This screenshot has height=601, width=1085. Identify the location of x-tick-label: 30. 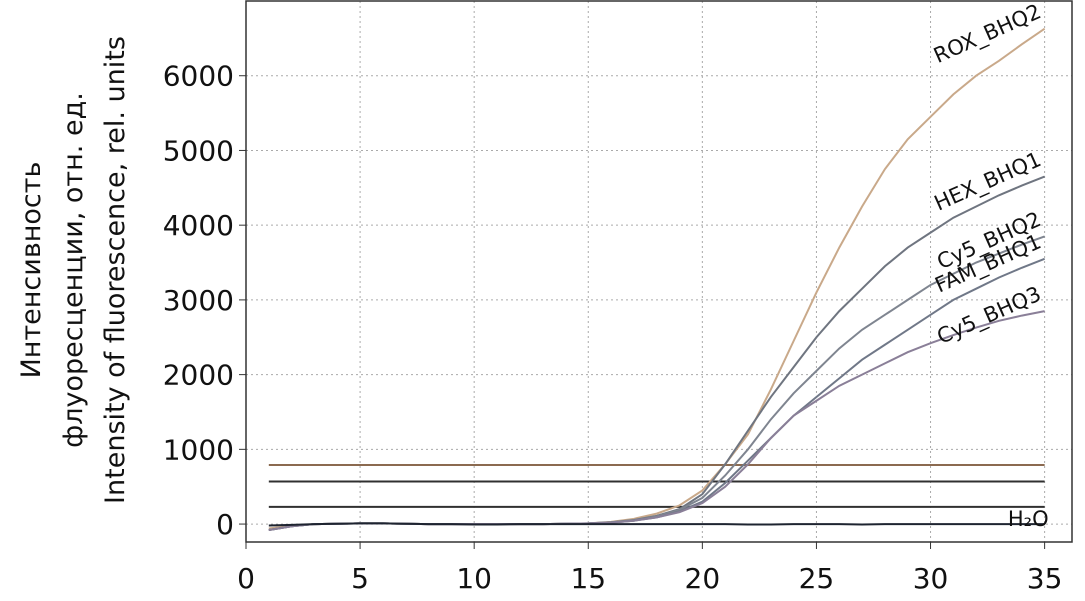
(931, 578).